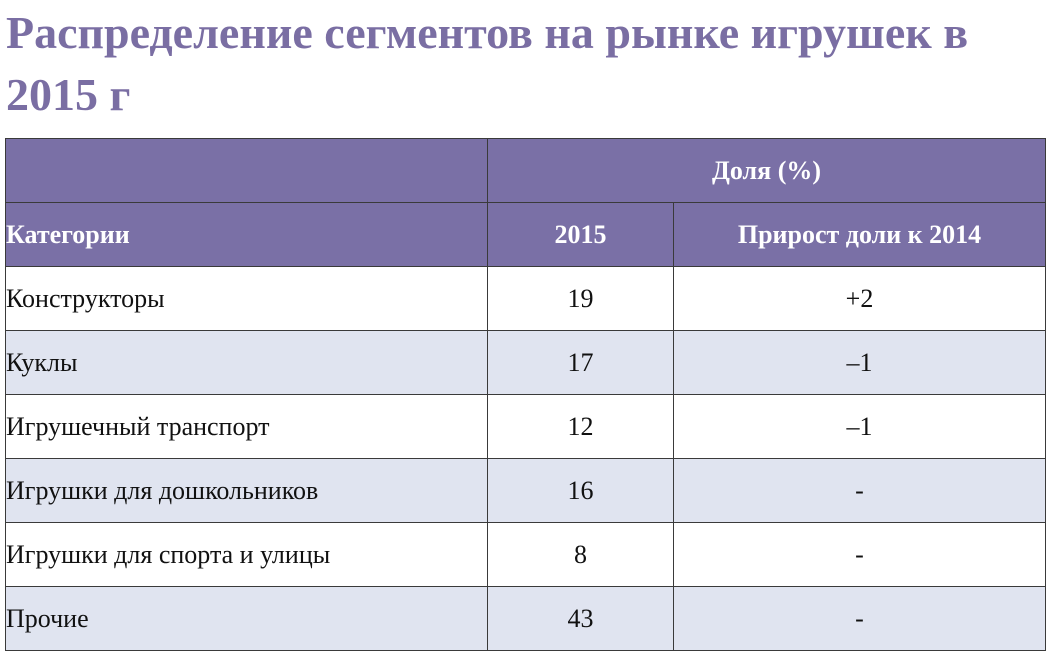  I want to click on cell-share-2015: 12, so click(580, 426).